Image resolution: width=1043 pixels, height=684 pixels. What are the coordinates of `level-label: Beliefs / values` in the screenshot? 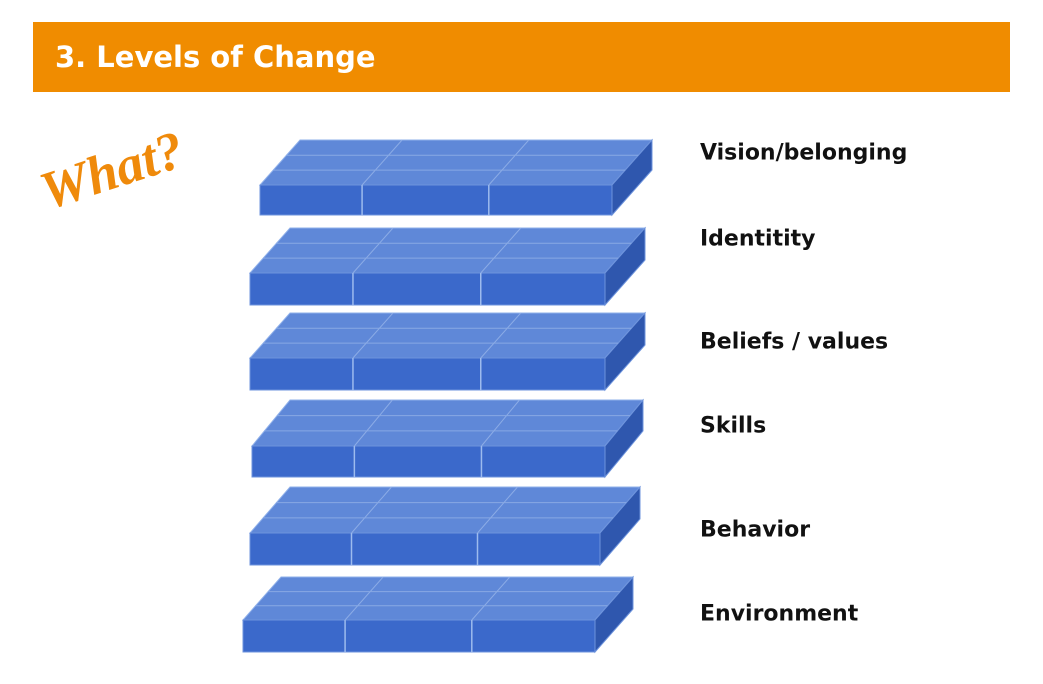 It's located at (794, 342).